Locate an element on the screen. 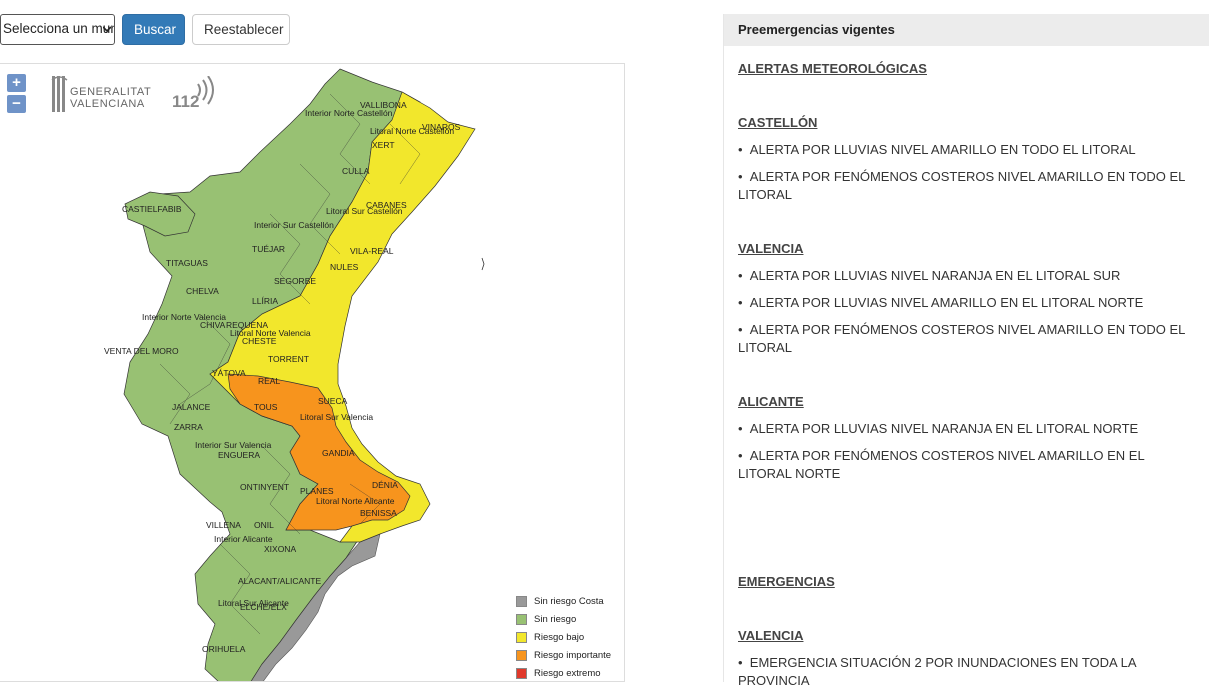 The width and height of the screenshot is (1209, 690). map-label-nules: NULES is located at coordinates (344, 267).